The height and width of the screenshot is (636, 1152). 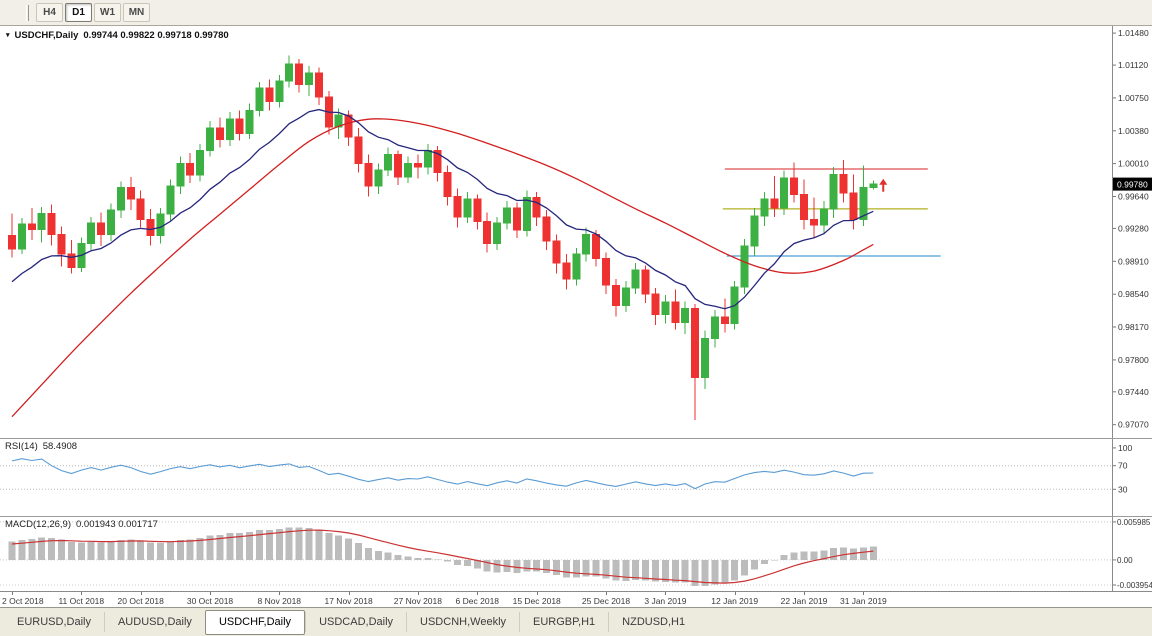 I want to click on svg-text: 0.97800, so click(x=1133, y=360).